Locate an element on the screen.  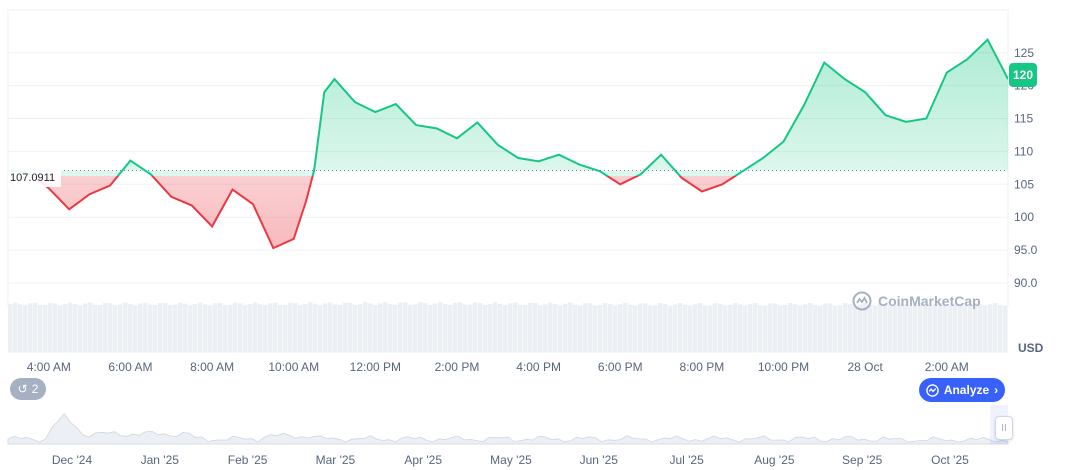
y-tick-label: 100 is located at coordinates (1024, 217).